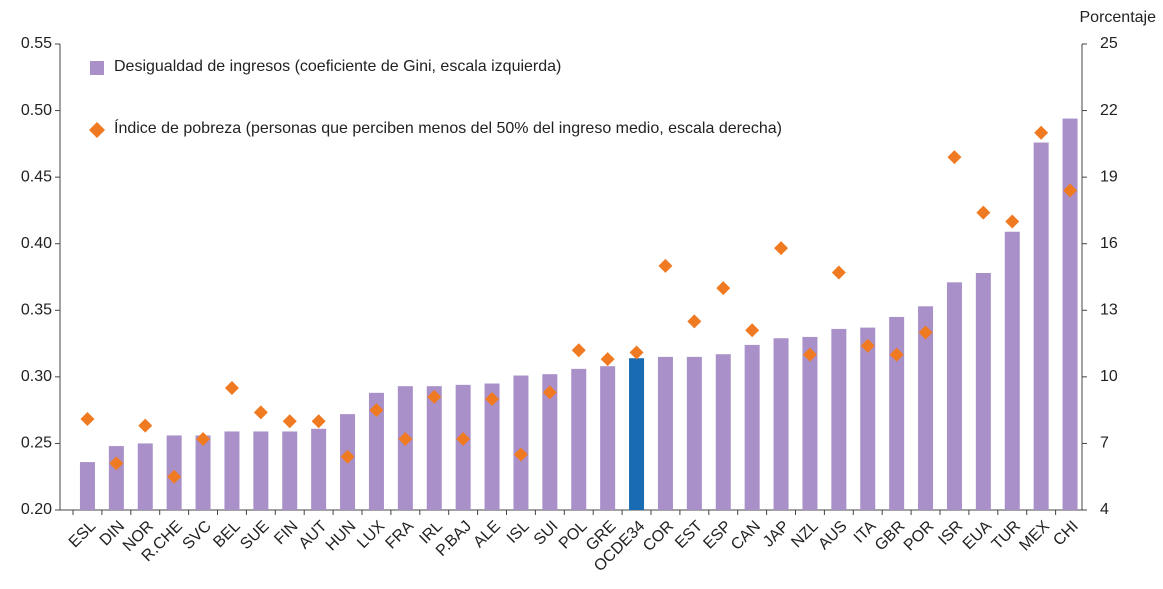  Describe the element at coordinates (36, 509) in the screenshot. I see `y-tick-label: 0.20` at that location.